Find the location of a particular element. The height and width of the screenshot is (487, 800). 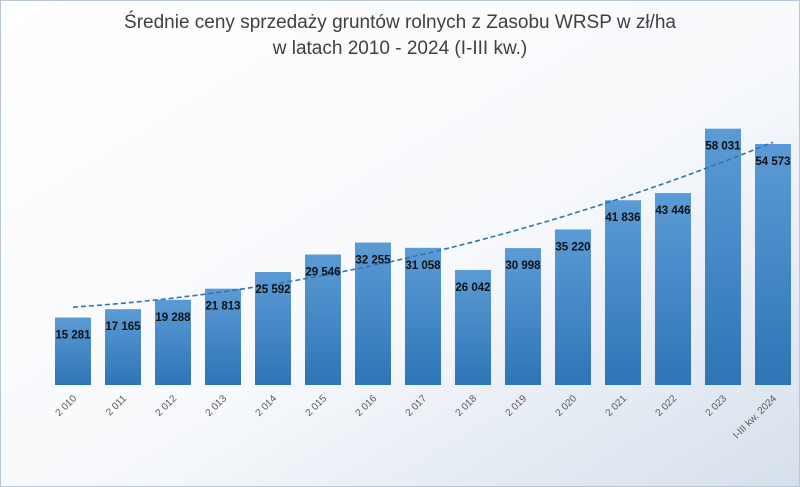

data-label-0: 15 281 is located at coordinates (73, 336).